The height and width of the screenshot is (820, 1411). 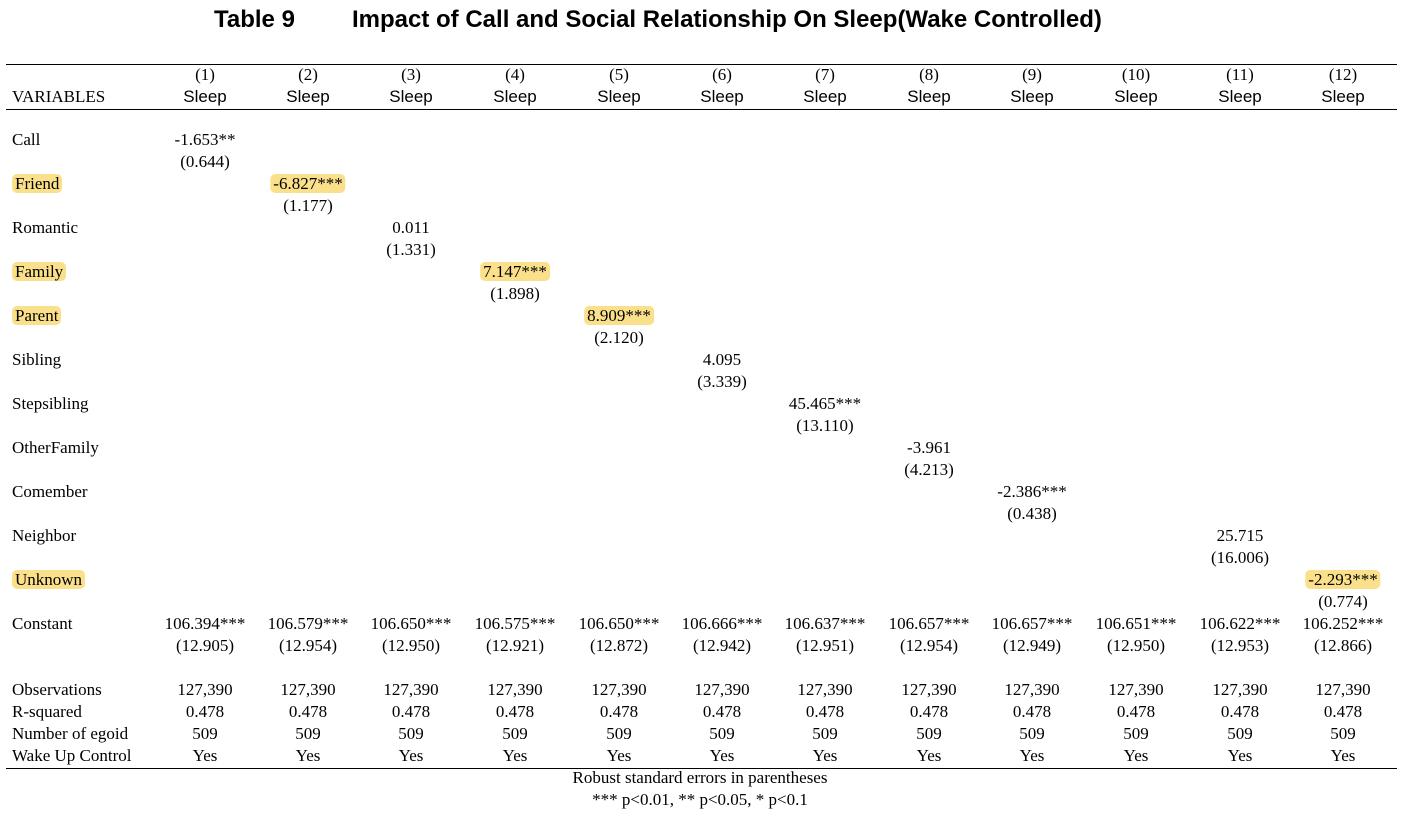 What do you see at coordinates (26, 139) in the screenshot?
I see `row-label-call: Call` at bounding box center [26, 139].